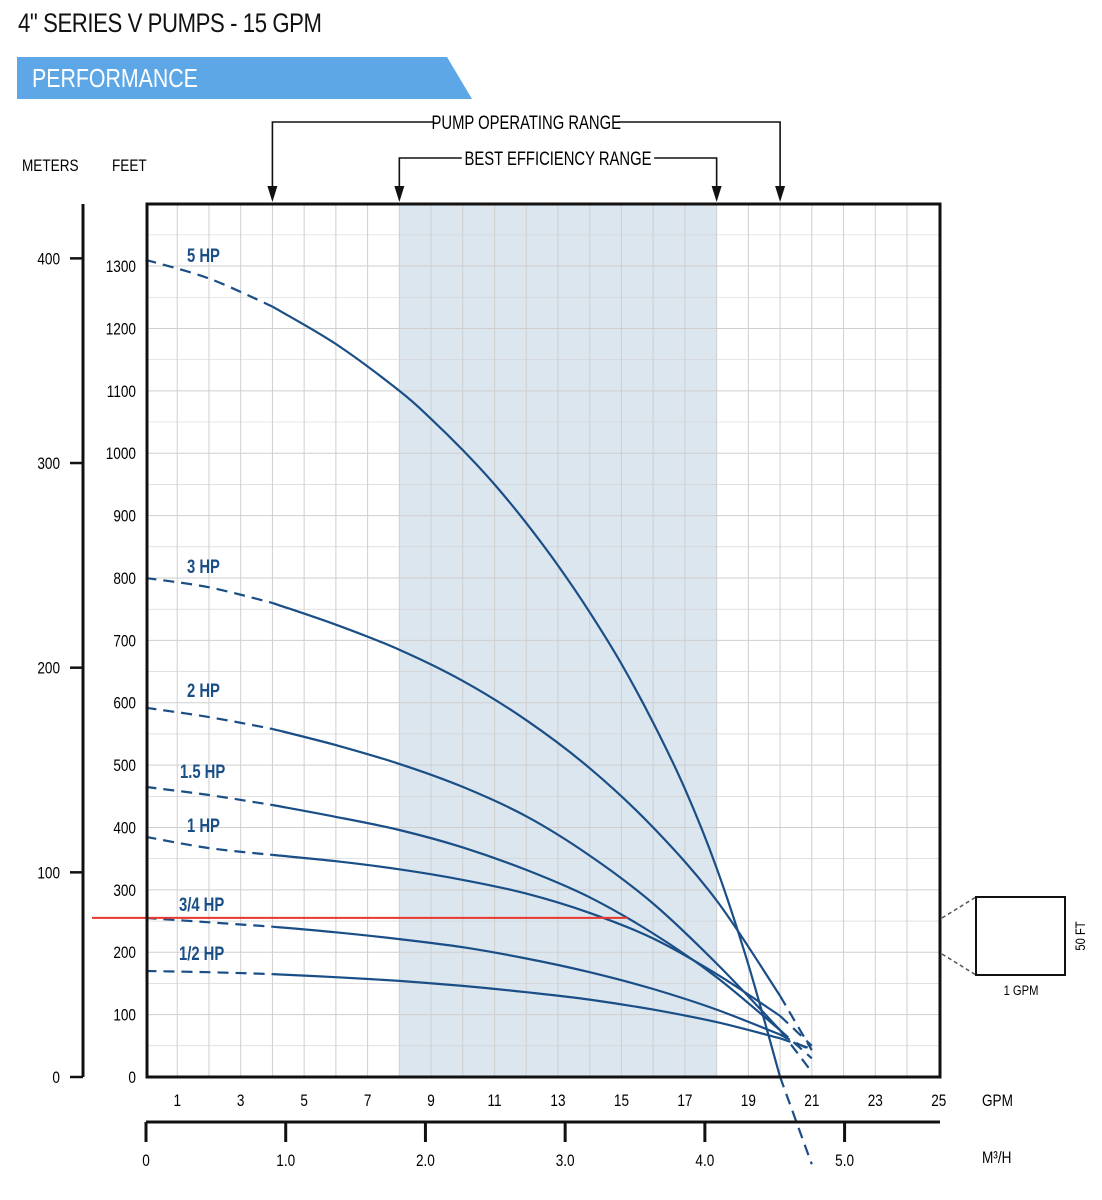 This screenshot has height=1200, width=1102. What do you see at coordinates (1021, 990) in the screenshot?
I see `scale-x-label: 1 GPM` at bounding box center [1021, 990].